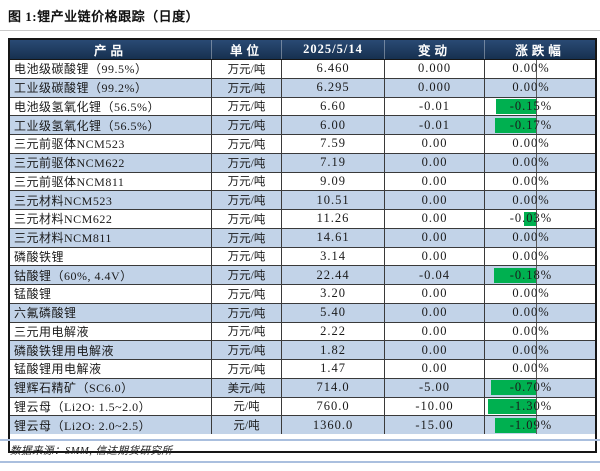 The width and height of the screenshot is (600, 471). Describe the element at coordinates (333, 425) in the screenshot. I see `price-cell: 1360.0` at that location.